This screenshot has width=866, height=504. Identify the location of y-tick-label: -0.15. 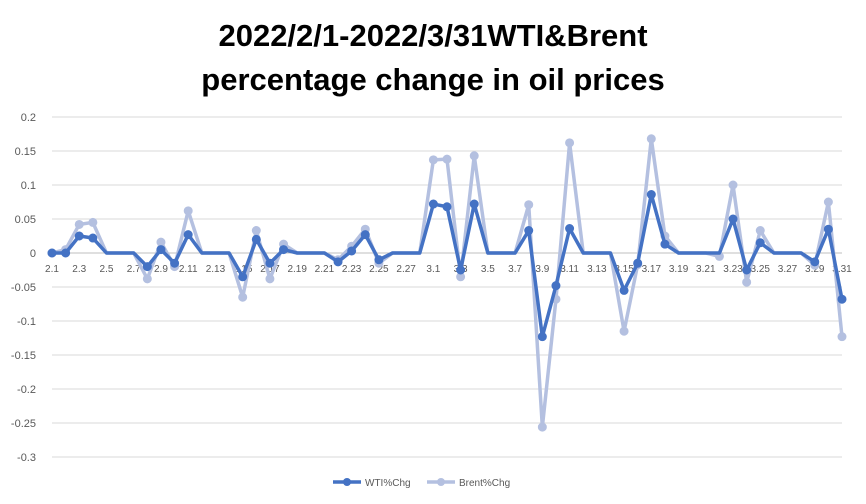
(23, 356).